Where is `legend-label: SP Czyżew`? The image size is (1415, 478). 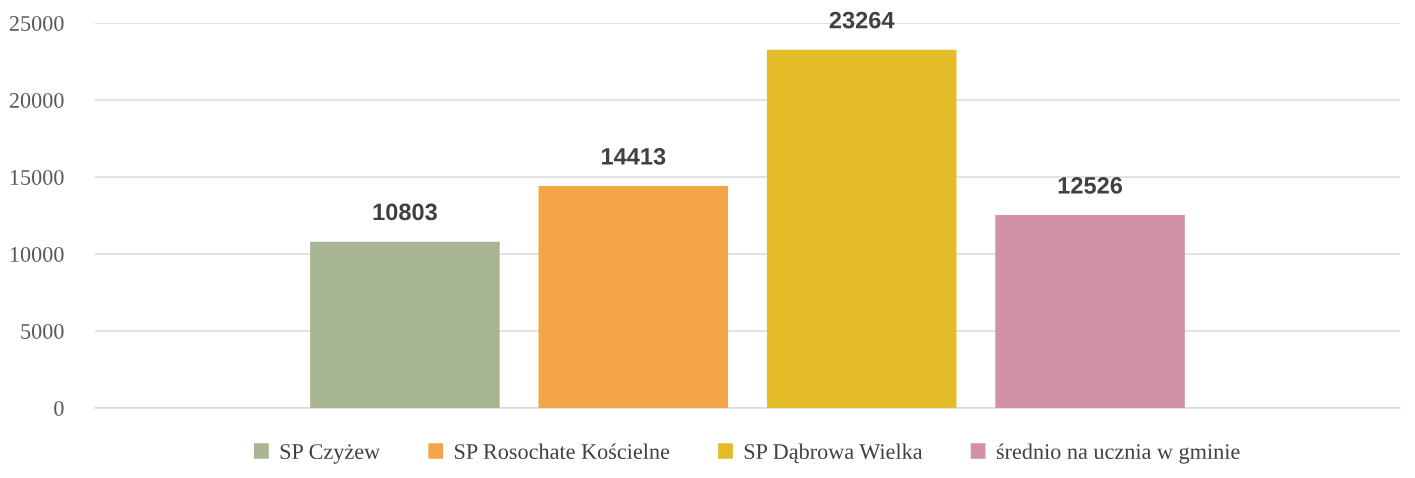
legend-label: SP Czyżew is located at coordinates (330, 454).